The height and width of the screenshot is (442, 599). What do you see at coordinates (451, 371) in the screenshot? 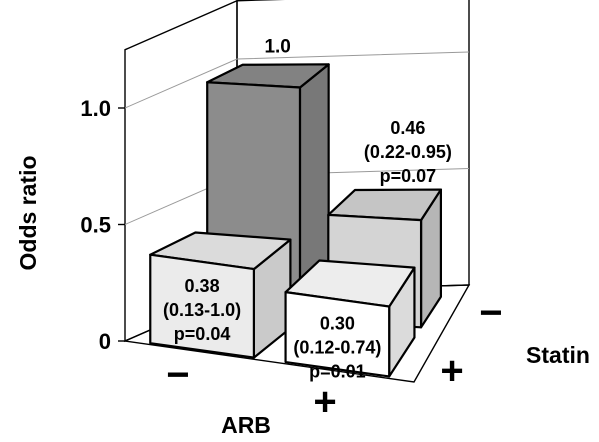
I see `z-category-label: +` at bounding box center [451, 371].